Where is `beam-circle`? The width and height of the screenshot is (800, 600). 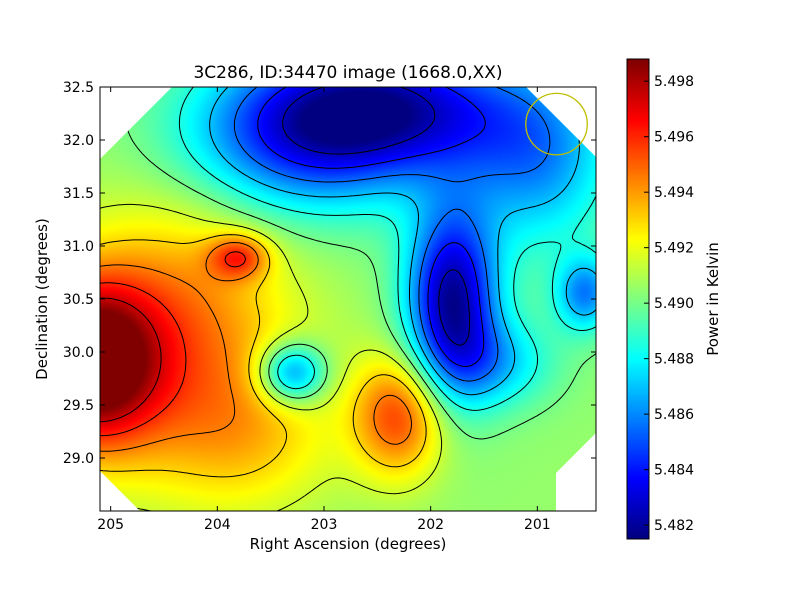
beam-circle is located at coordinates (556, 124).